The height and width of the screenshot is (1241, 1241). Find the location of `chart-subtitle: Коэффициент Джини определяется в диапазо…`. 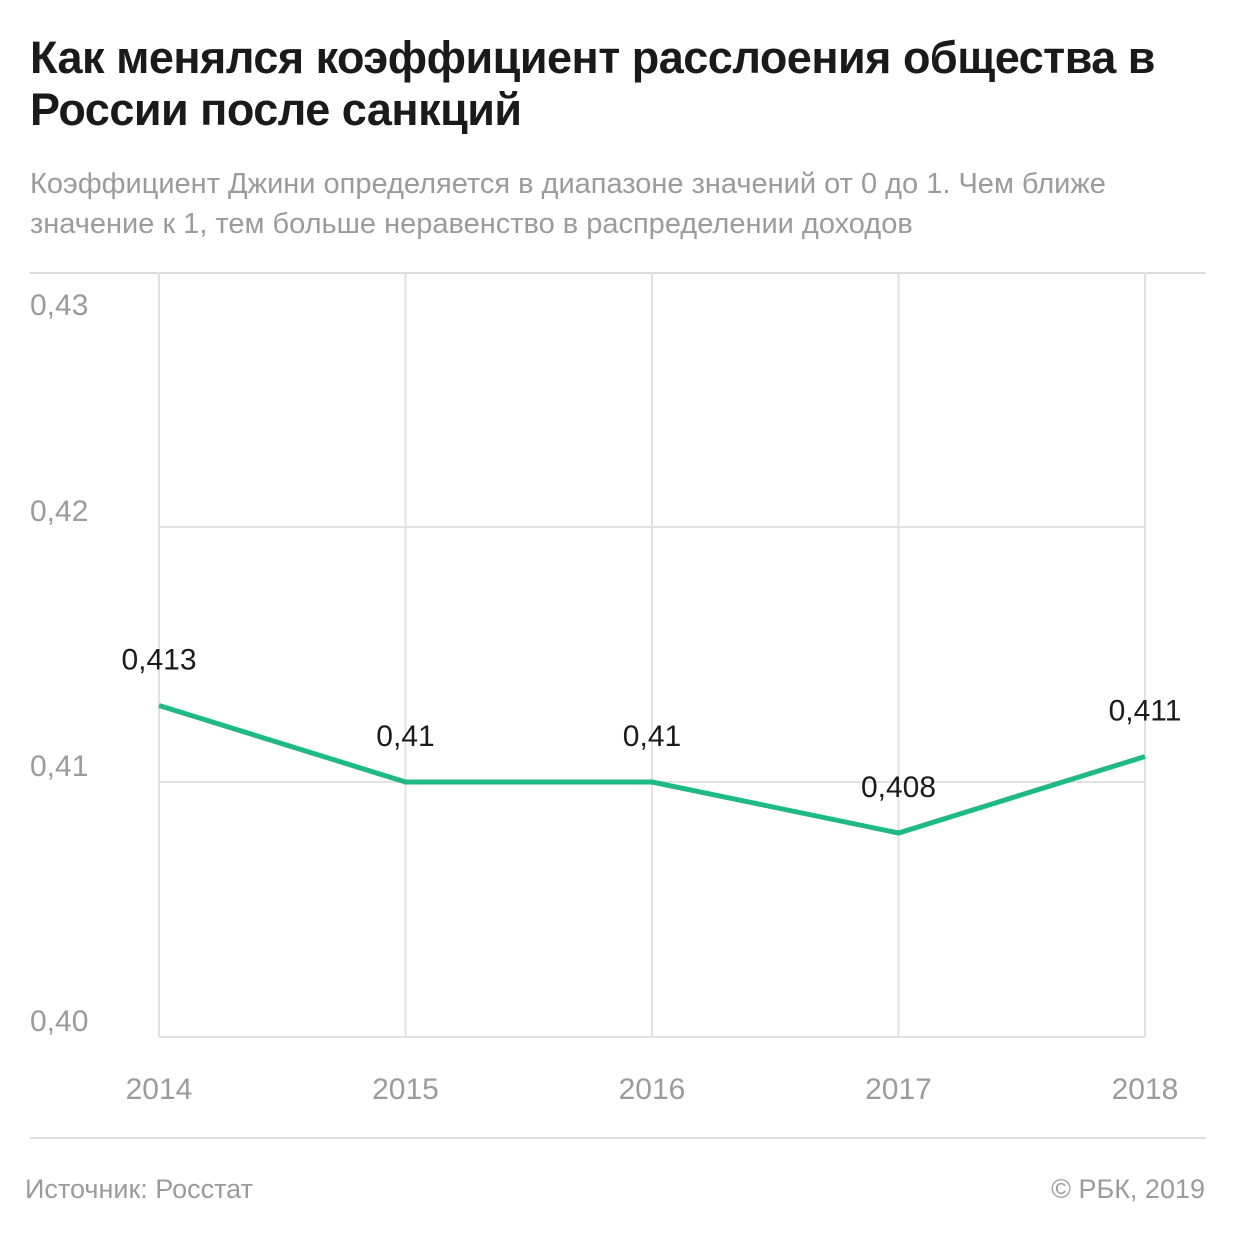

chart-subtitle: Коэффициент Джини определяется в диапазо… is located at coordinates (568, 204).